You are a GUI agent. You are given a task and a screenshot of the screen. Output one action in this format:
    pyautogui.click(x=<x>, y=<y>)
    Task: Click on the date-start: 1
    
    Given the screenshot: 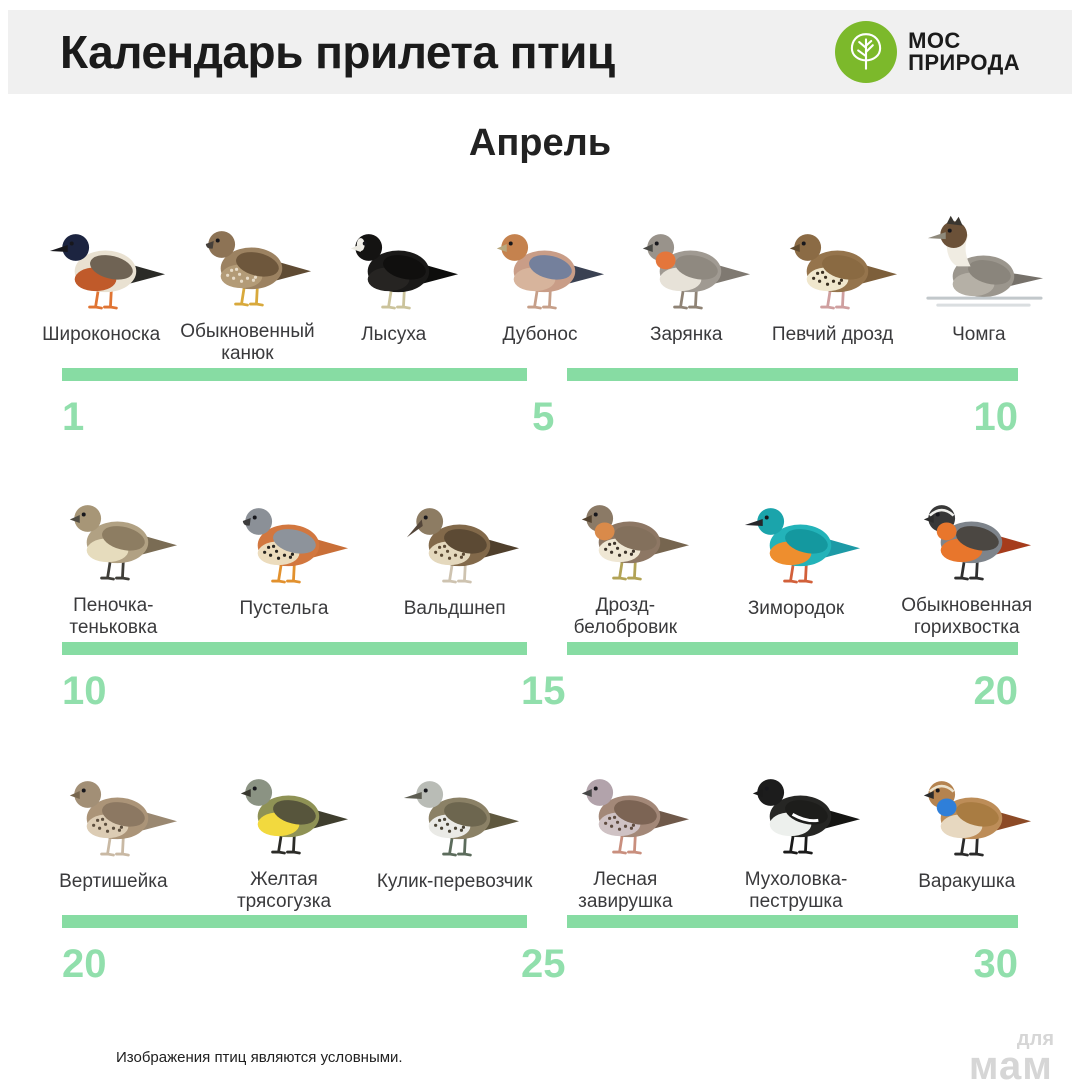 What is the action you would take?
    pyautogui.click(x=73, y=416)
    